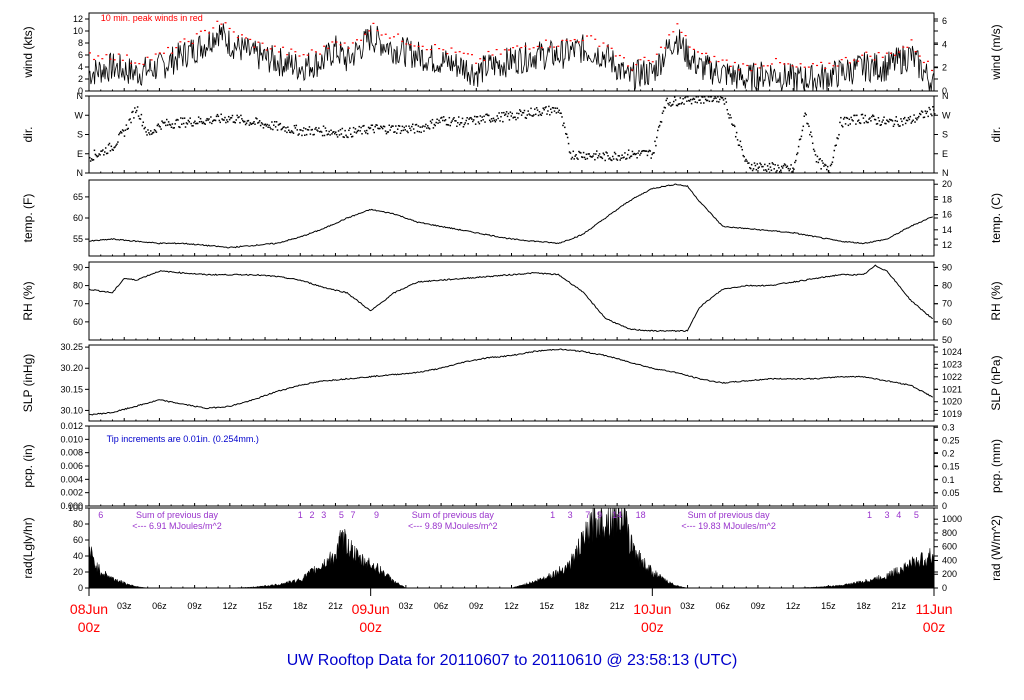 The height and width of the screenshot is (700, 1024). I want to click on y-axis-label: dir., so click(28, 134).